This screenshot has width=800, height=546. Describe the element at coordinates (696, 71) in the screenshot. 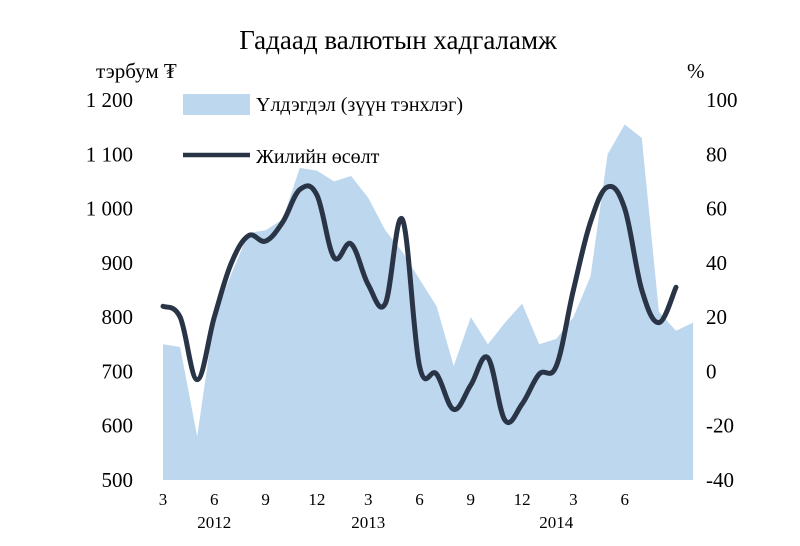

I see `right-axis-unit: %` at that location.